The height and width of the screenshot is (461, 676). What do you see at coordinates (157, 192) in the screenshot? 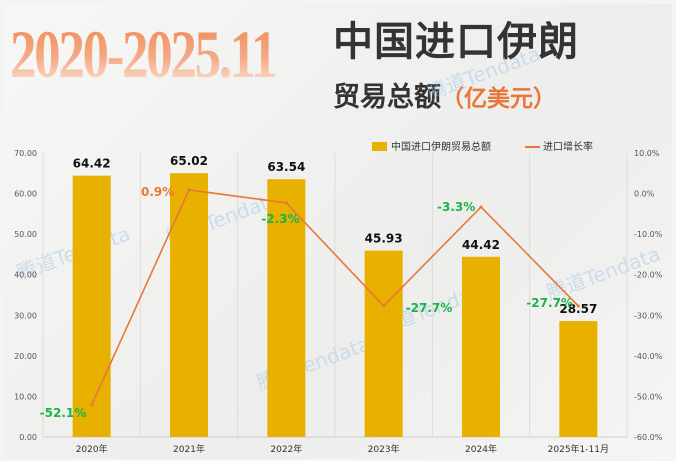
I see `growth-rate-label: 0.9%` at bounding box center [157, 192].